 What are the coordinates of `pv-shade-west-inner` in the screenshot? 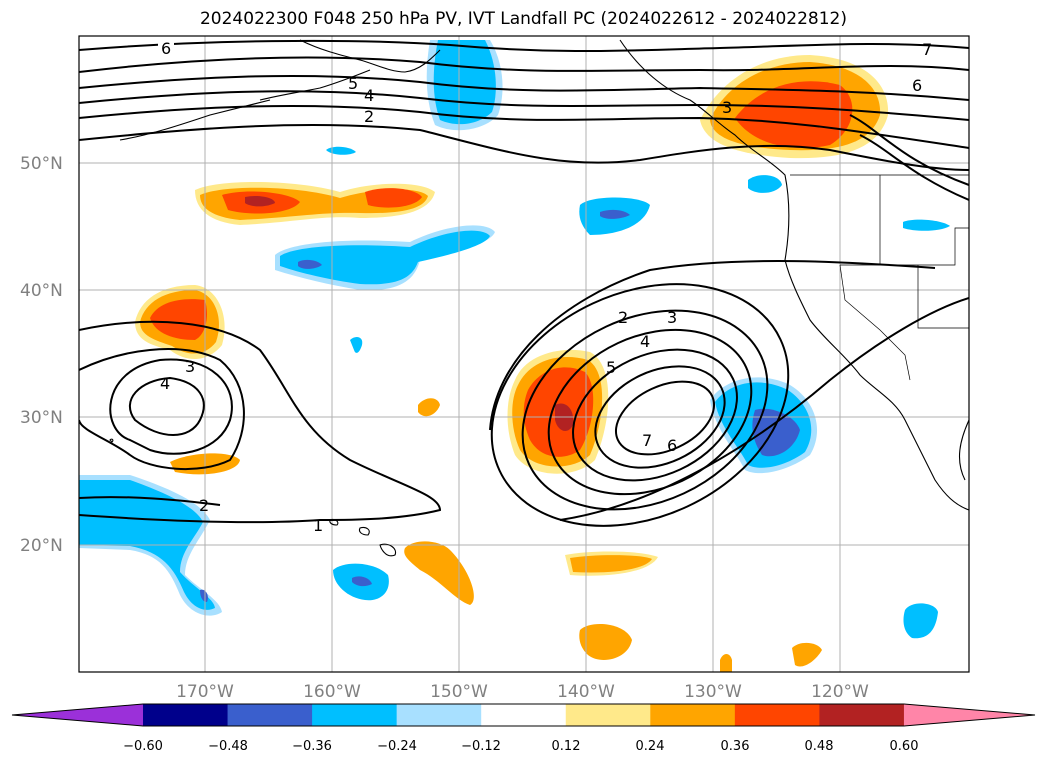 It's located at (178, 319).